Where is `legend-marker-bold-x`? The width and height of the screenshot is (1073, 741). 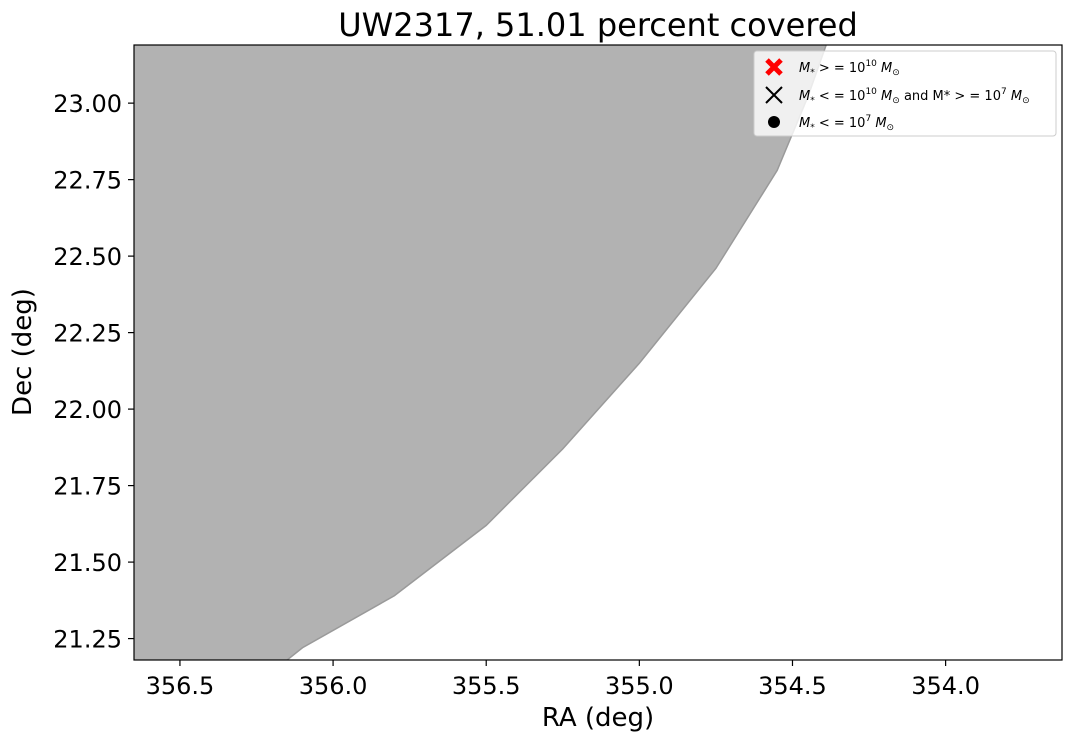 legend-marker-bold-x is located at coordinates (774, 67).